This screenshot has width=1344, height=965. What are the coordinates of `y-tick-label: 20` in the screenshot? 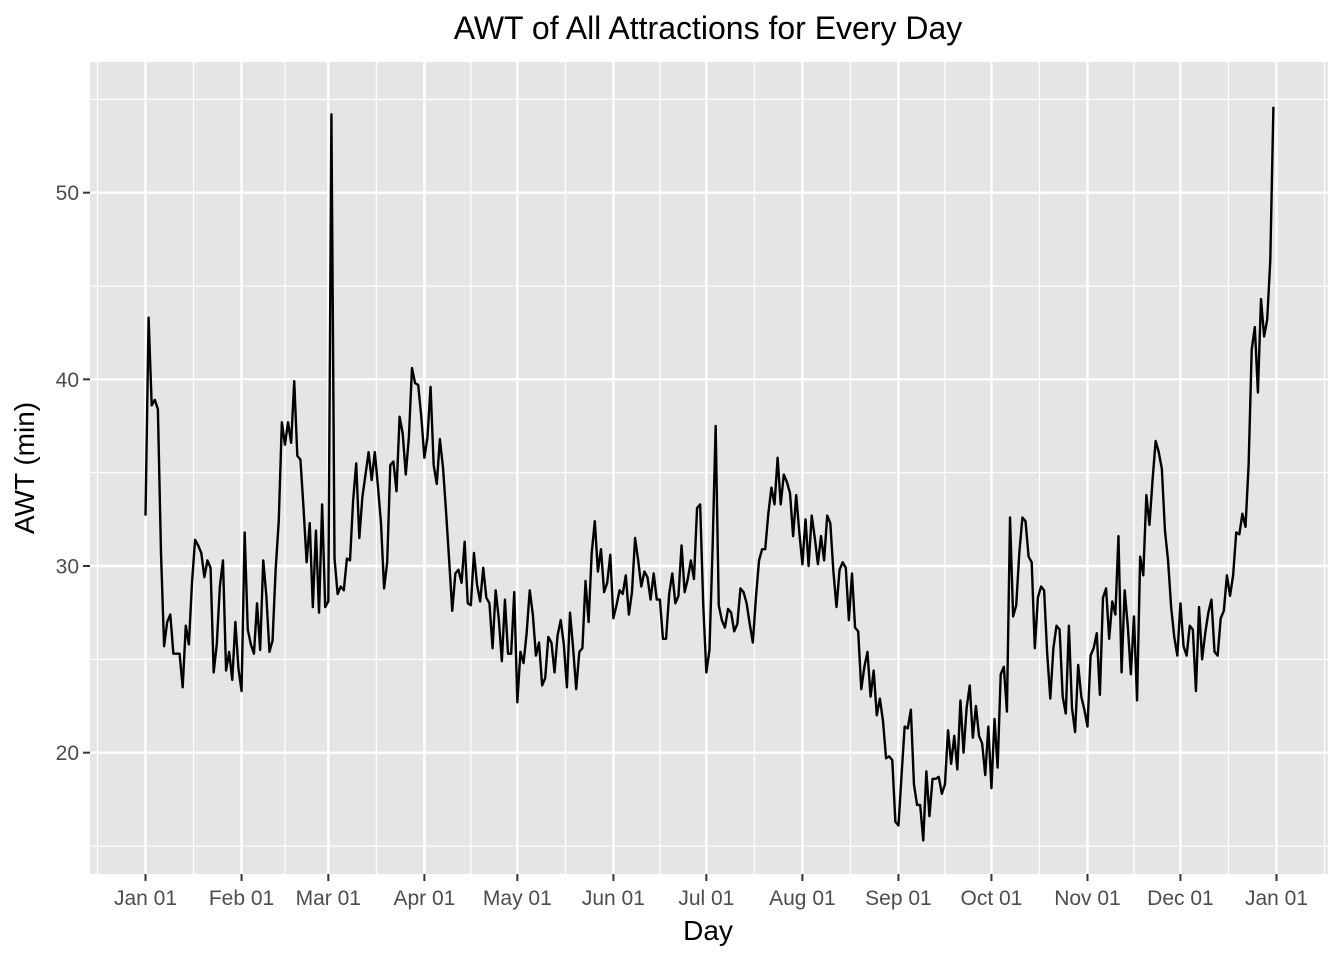 It's located at (67, 753).